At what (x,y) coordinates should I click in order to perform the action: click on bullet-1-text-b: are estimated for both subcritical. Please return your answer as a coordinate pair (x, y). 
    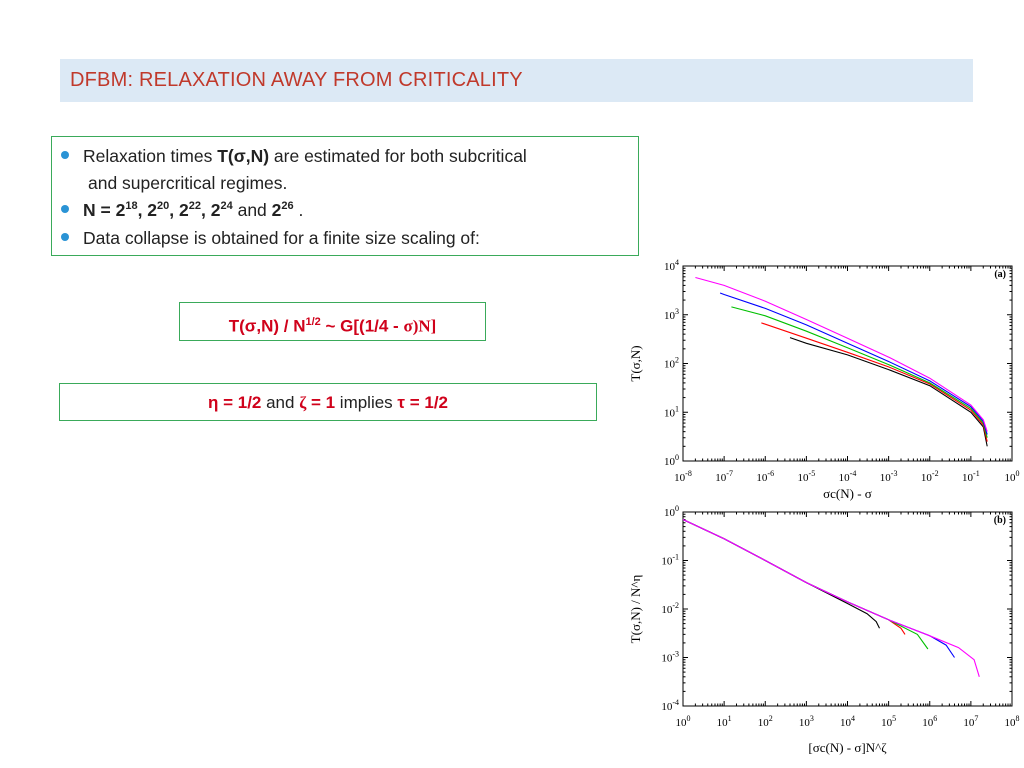
    Looking at the image, I should click on (398, 156).